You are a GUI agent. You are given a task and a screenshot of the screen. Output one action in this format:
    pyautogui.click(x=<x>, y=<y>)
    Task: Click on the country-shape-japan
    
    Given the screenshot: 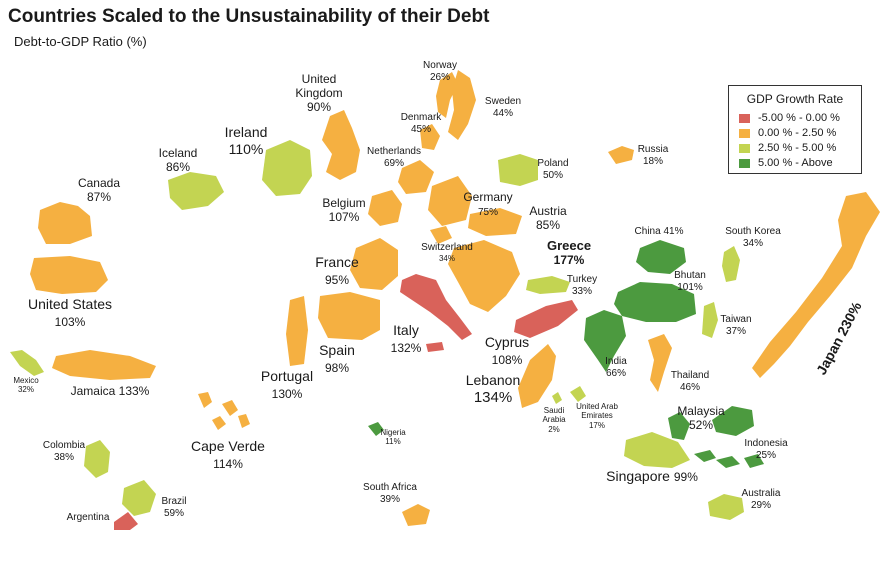 What is the action you would take?
    pyautogui.click(x=816, y=285)
    